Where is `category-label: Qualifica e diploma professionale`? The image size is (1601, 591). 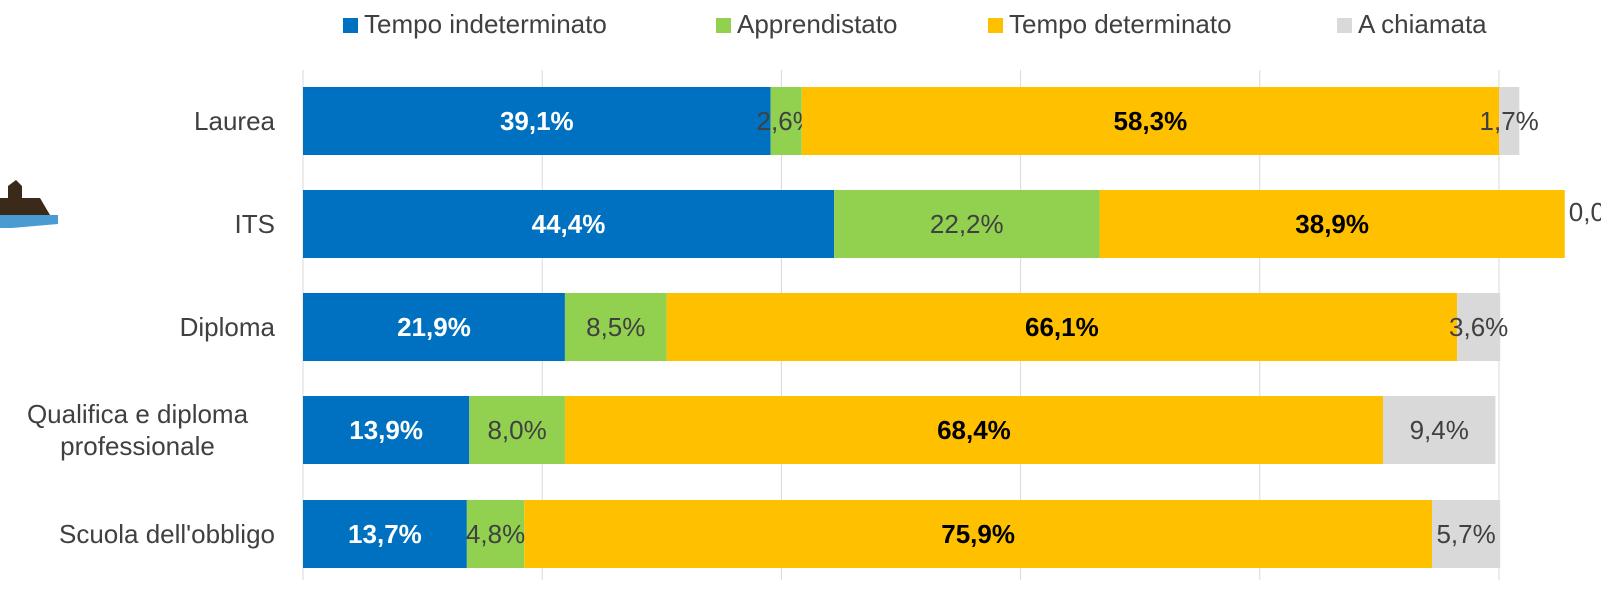
category-label: Qualifica e diploma professionale is located at coordinates (137, 430).